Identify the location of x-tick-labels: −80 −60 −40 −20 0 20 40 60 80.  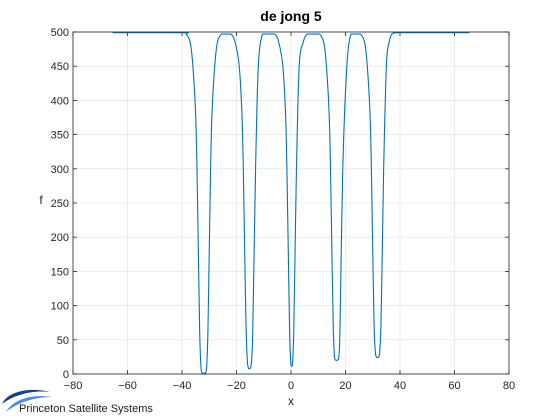
(289, 386).